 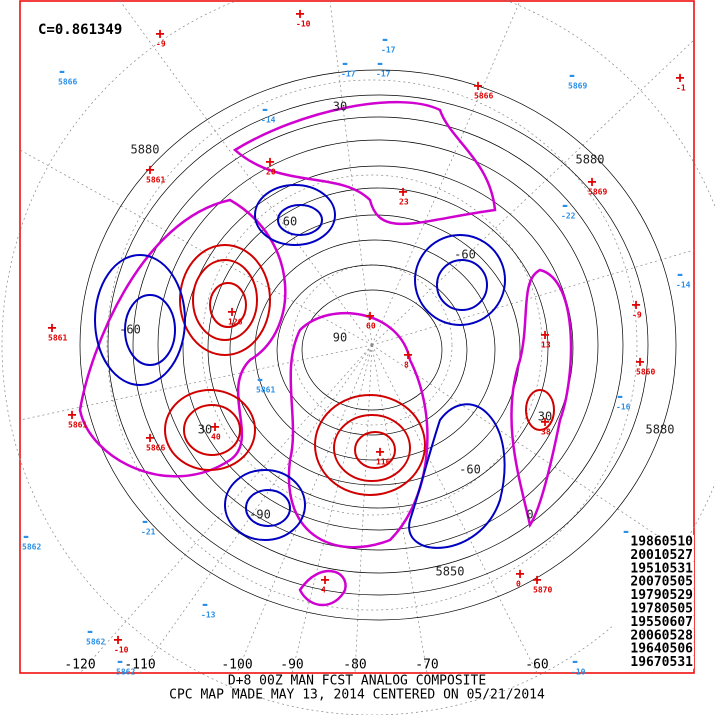 I want to click on anomaly-value: 8, so click(x=406, y=365).